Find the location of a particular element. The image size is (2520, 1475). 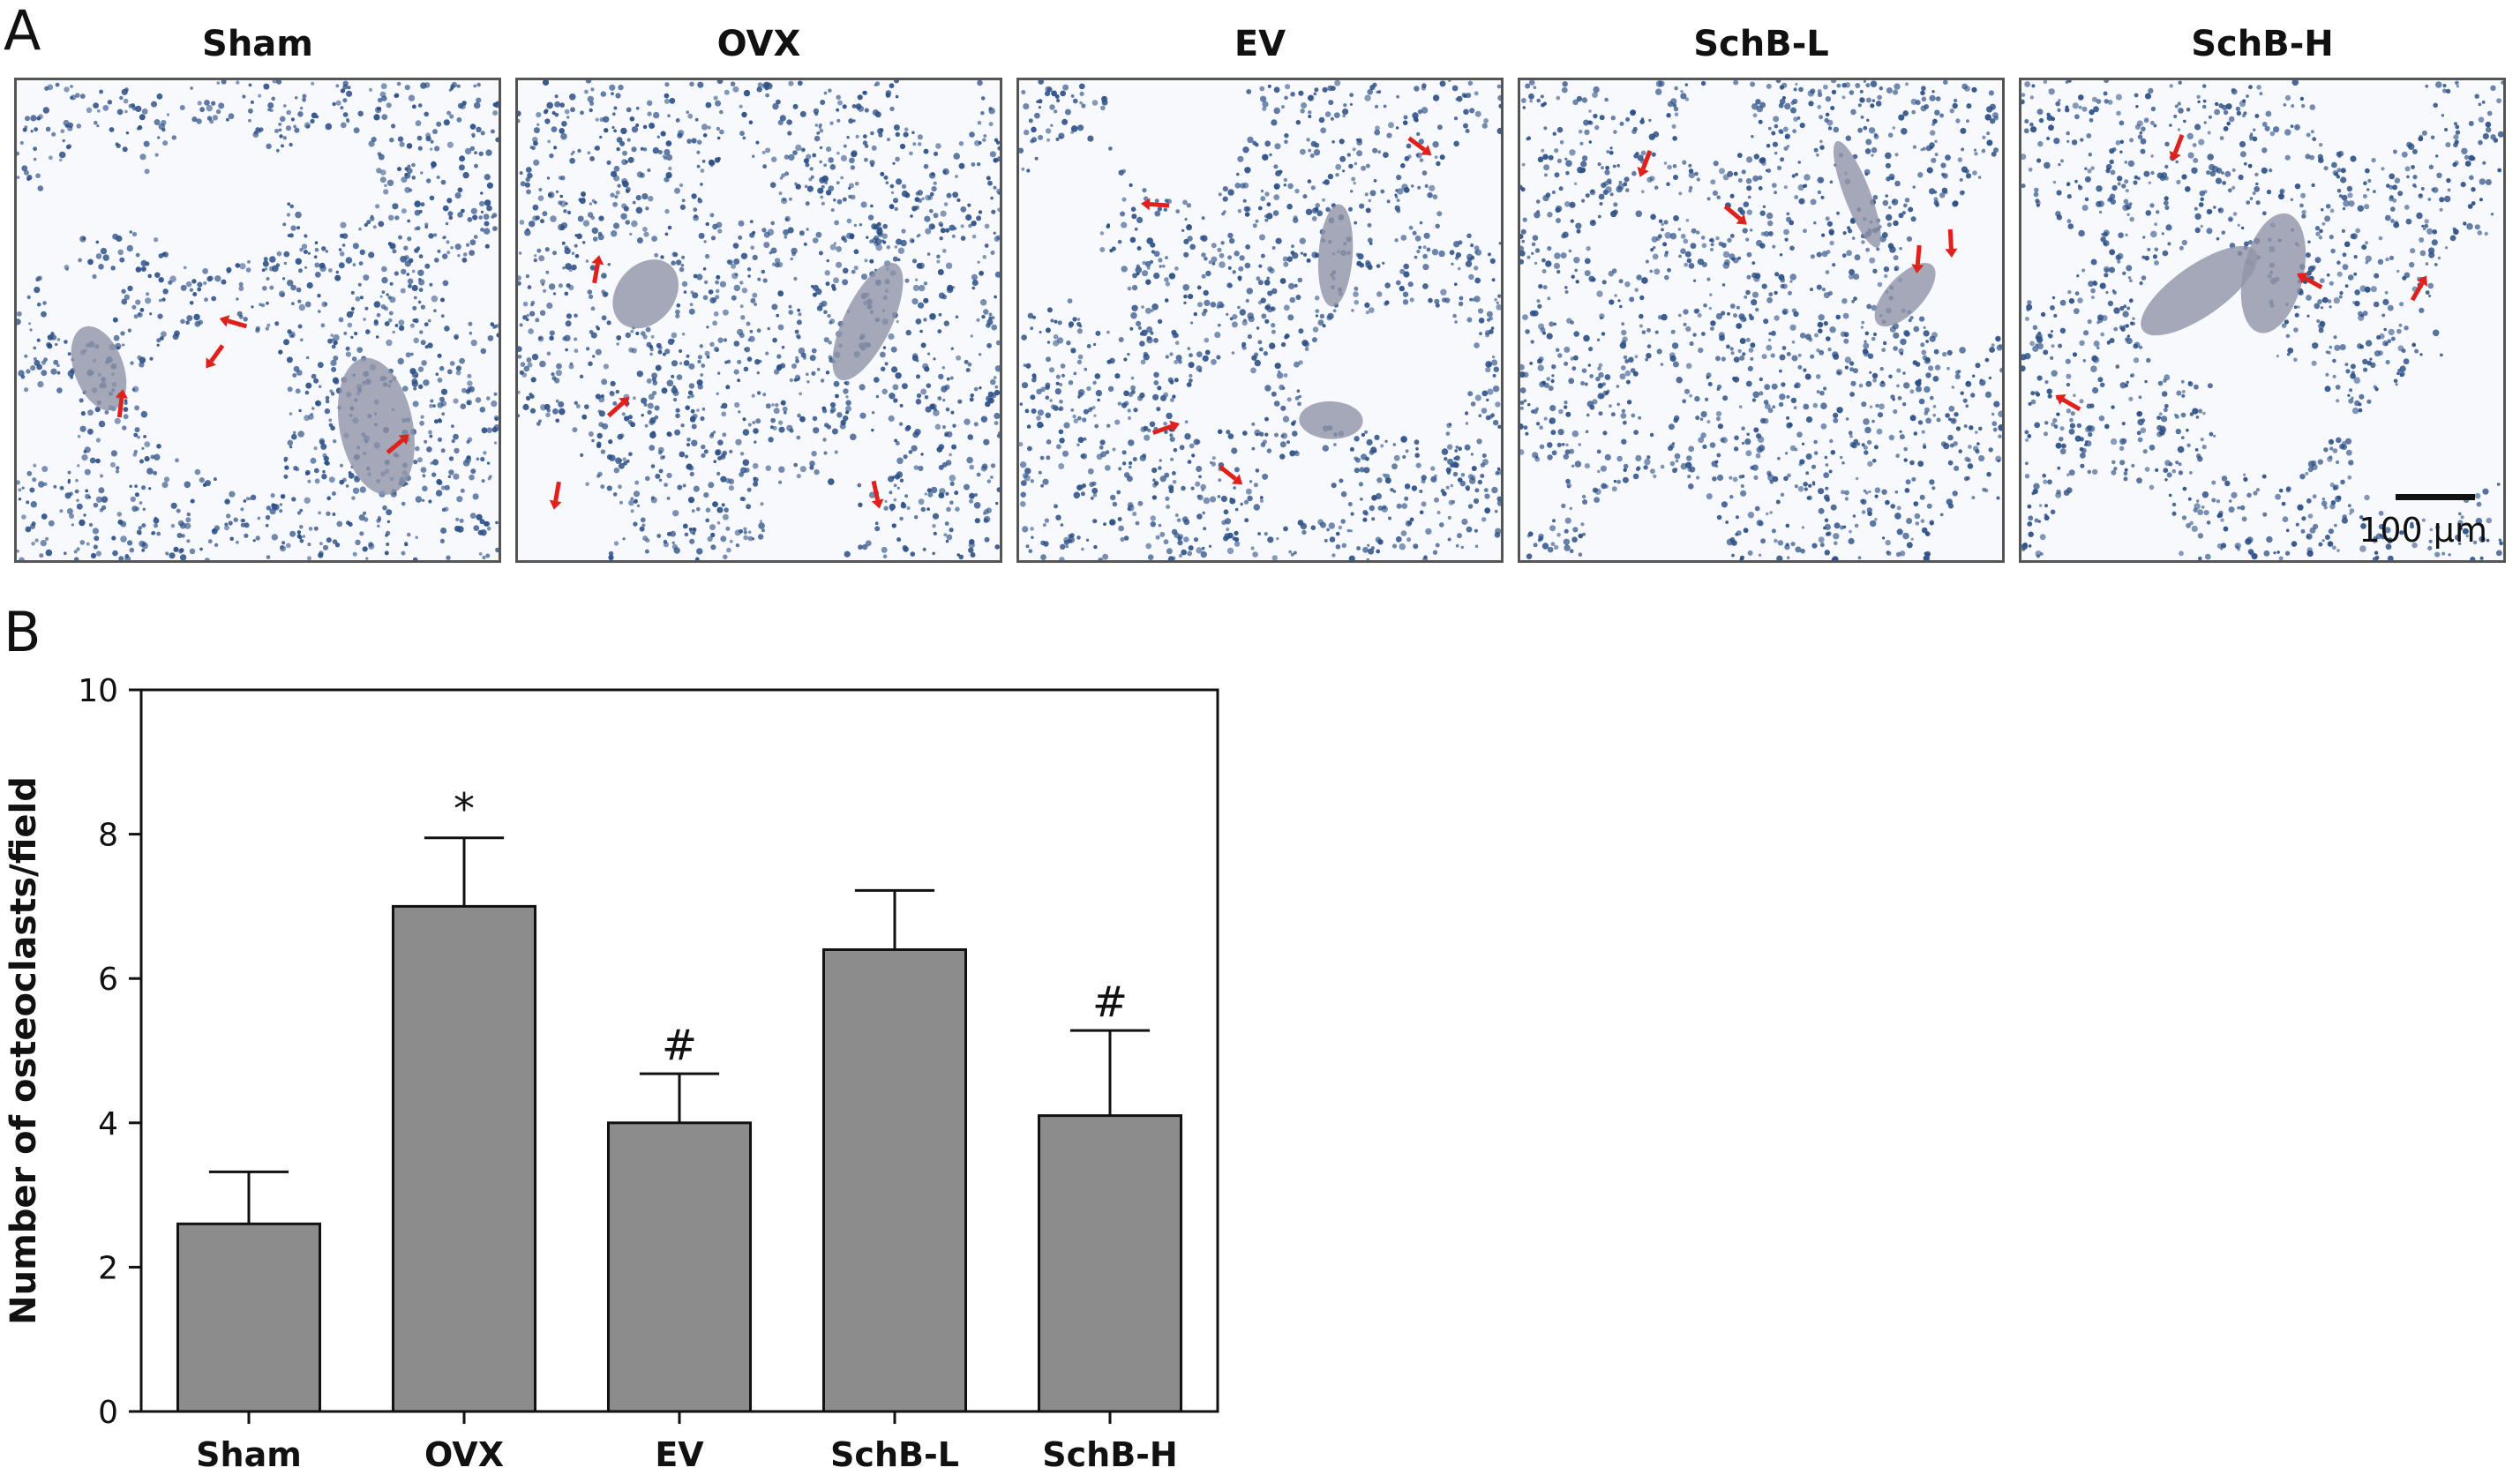

x-tick-label: SchB-L is located at coordinates (894, 1454).